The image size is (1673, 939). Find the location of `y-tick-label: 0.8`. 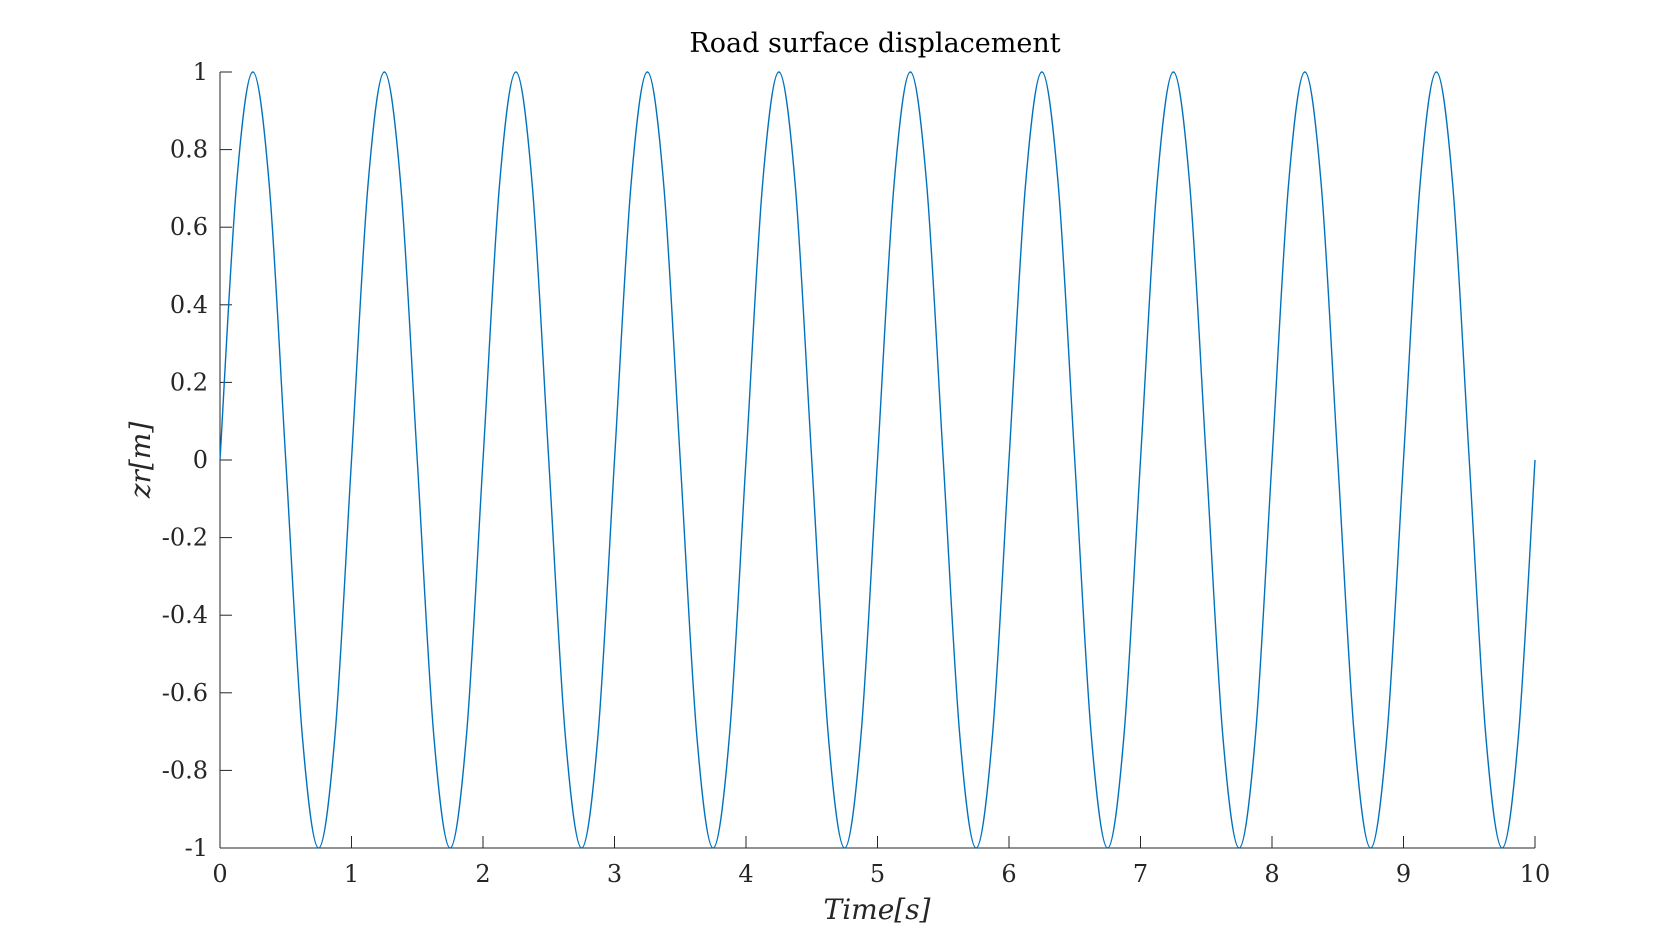

y-tick-label: 0.8 is located at coordinates (189, 150).